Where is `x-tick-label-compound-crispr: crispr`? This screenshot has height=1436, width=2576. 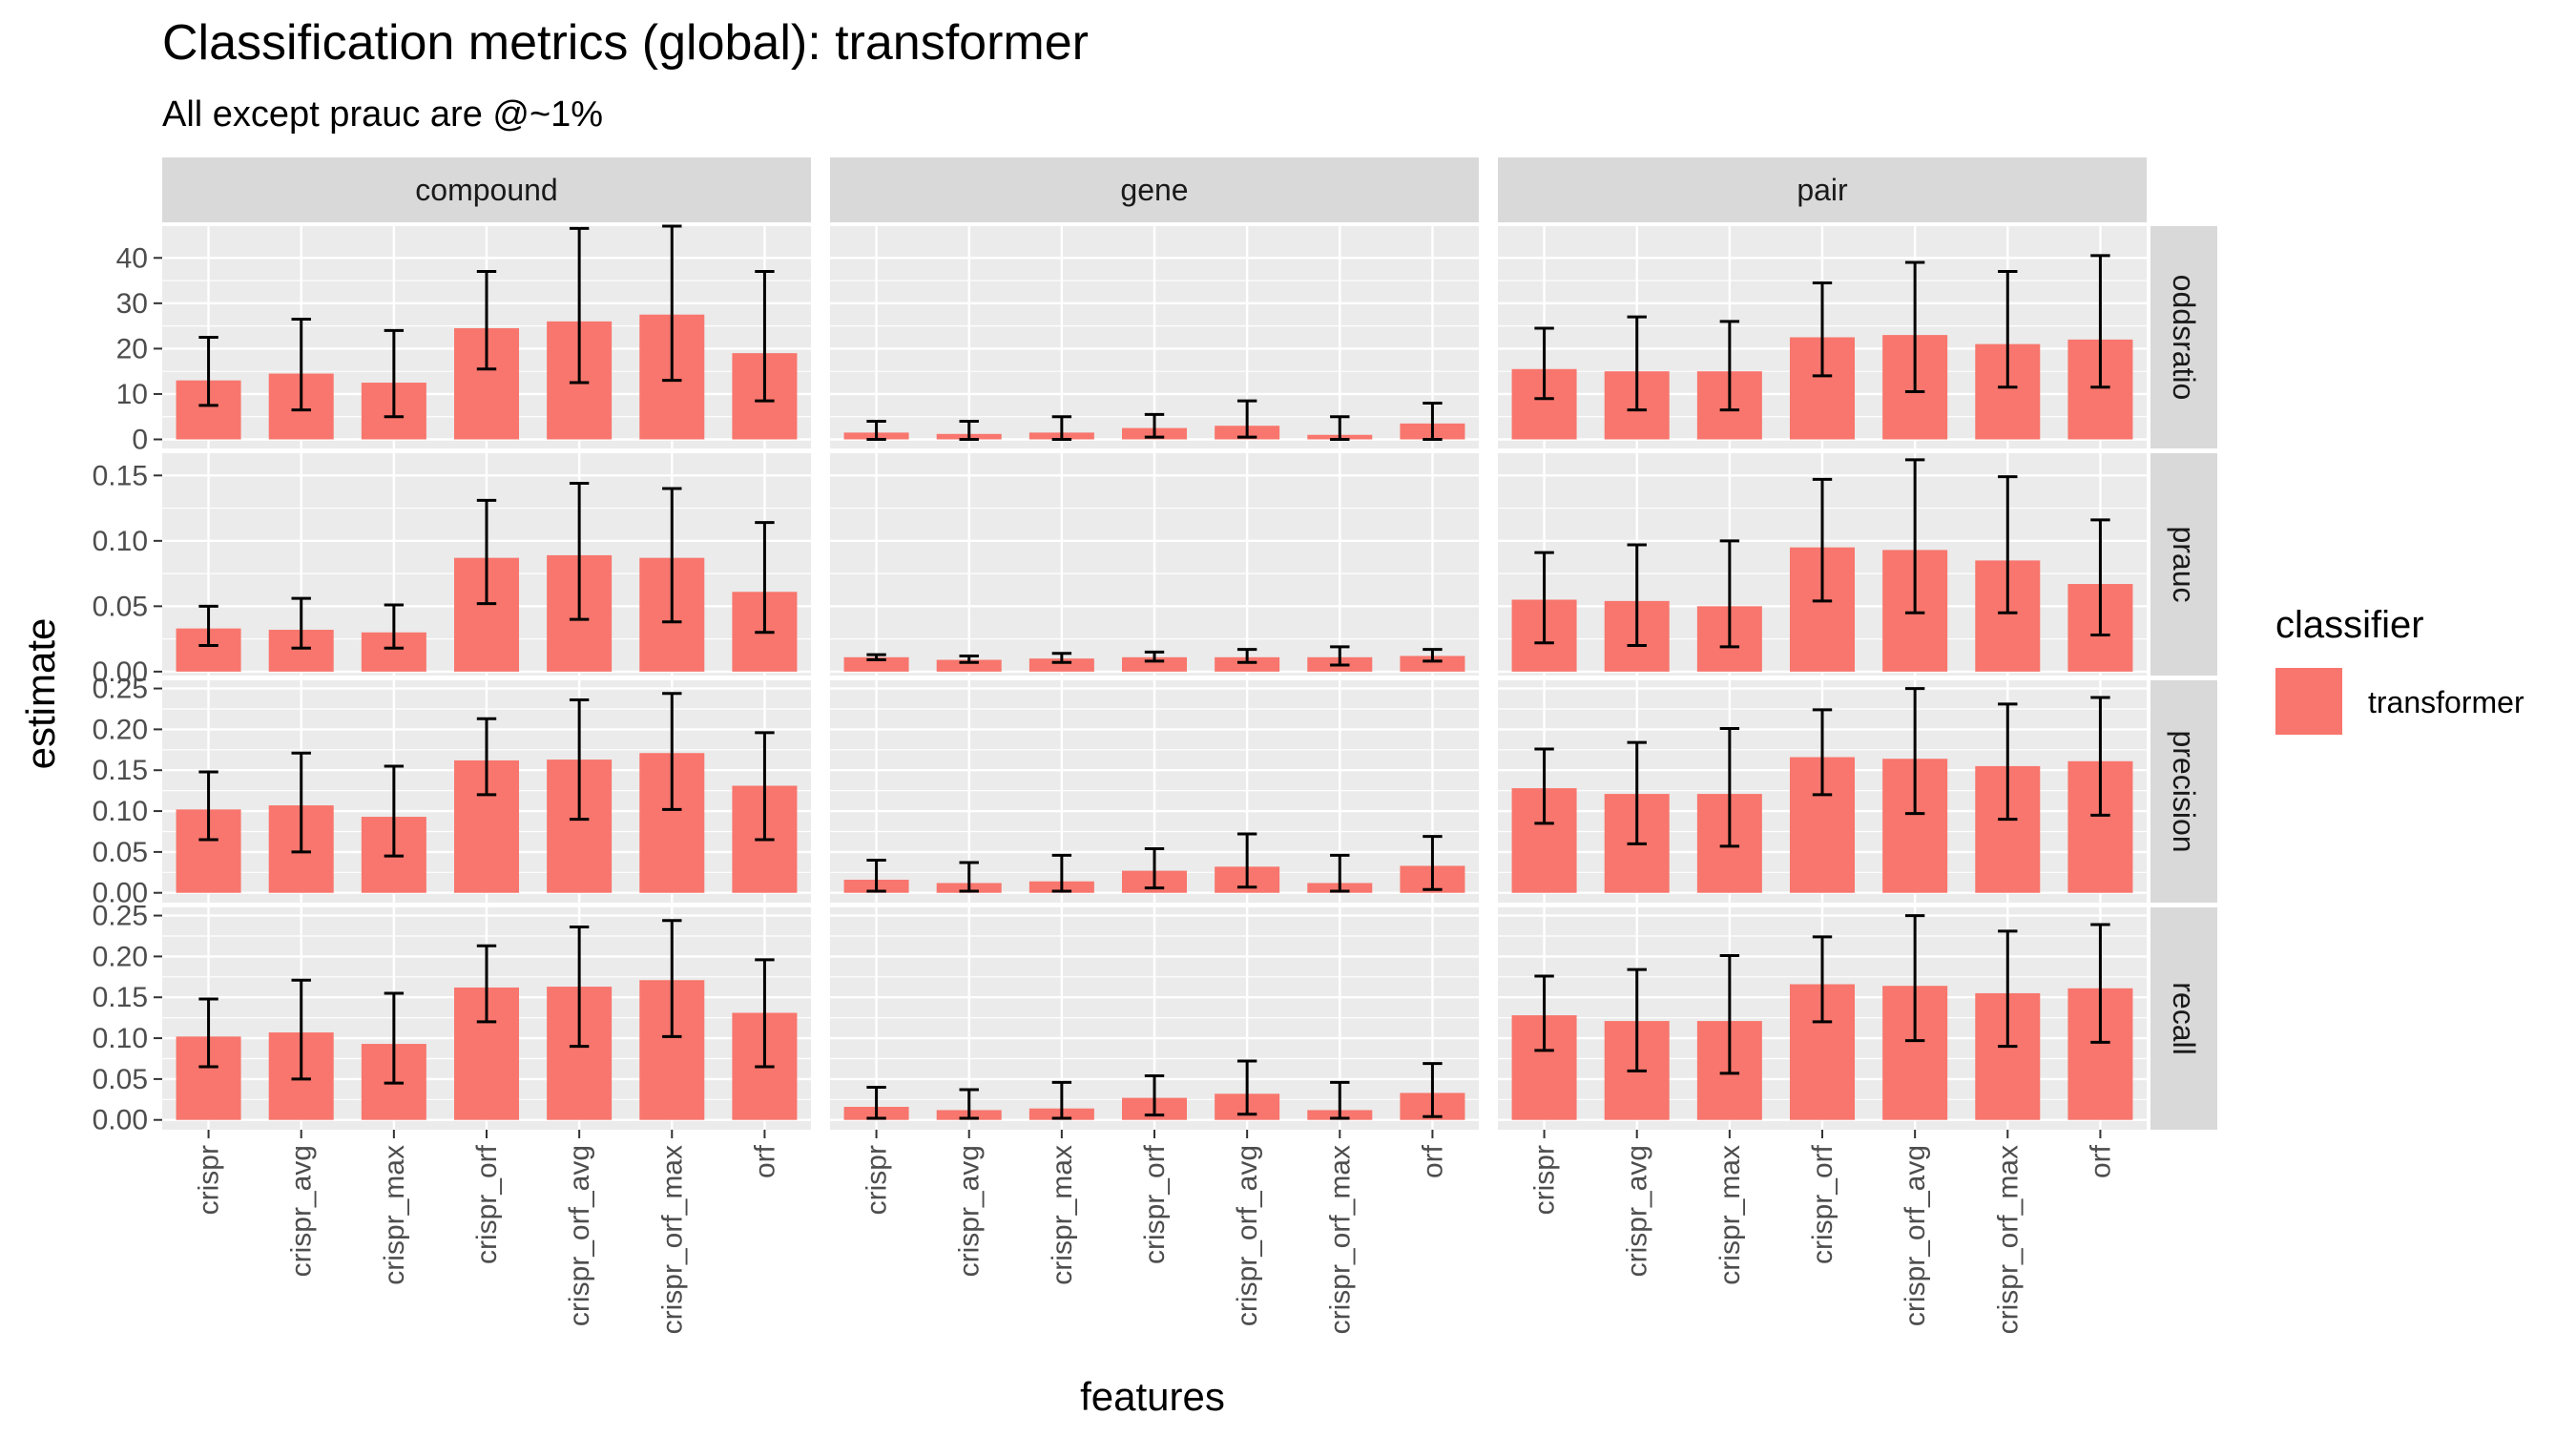 x-tick-label-compound-crispr: crispr is located at coordinates (209, 1180).